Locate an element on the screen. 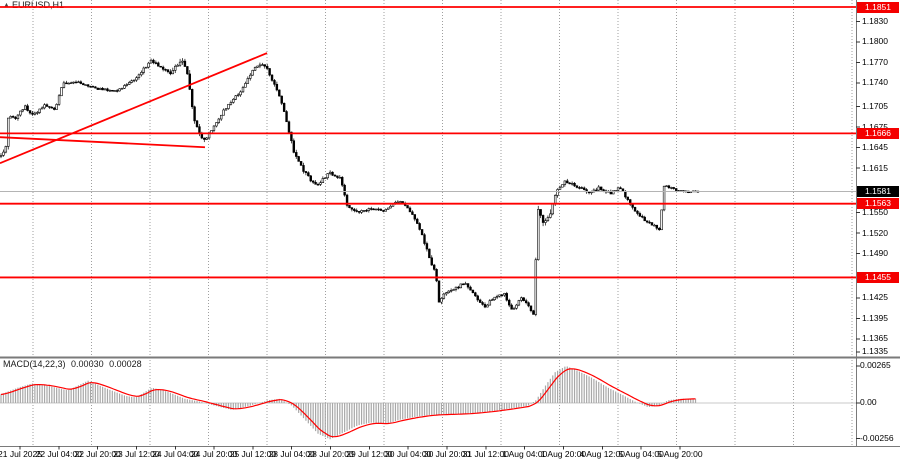 The image size is (900, 460). macd-axis-label: -0.00256 is located at coordinates (877, 438).